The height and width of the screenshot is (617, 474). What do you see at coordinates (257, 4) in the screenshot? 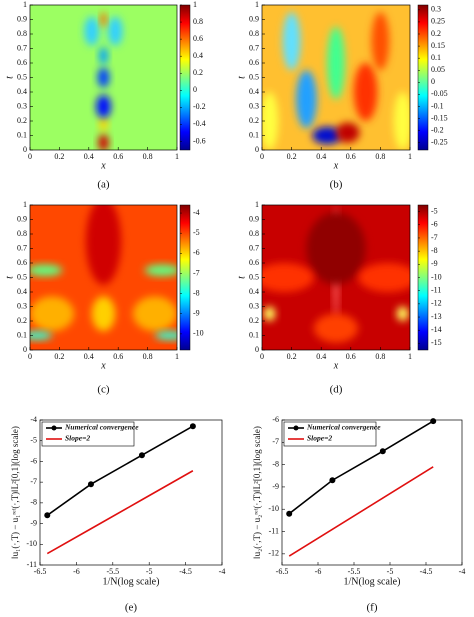
I see `y-tick-label: 1` at bounding box center [257, 4].